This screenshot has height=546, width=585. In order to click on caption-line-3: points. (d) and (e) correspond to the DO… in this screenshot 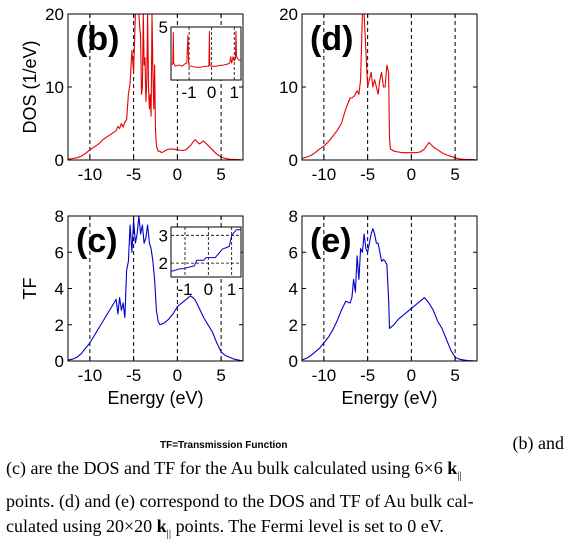, I will do `click(240, 500)`.